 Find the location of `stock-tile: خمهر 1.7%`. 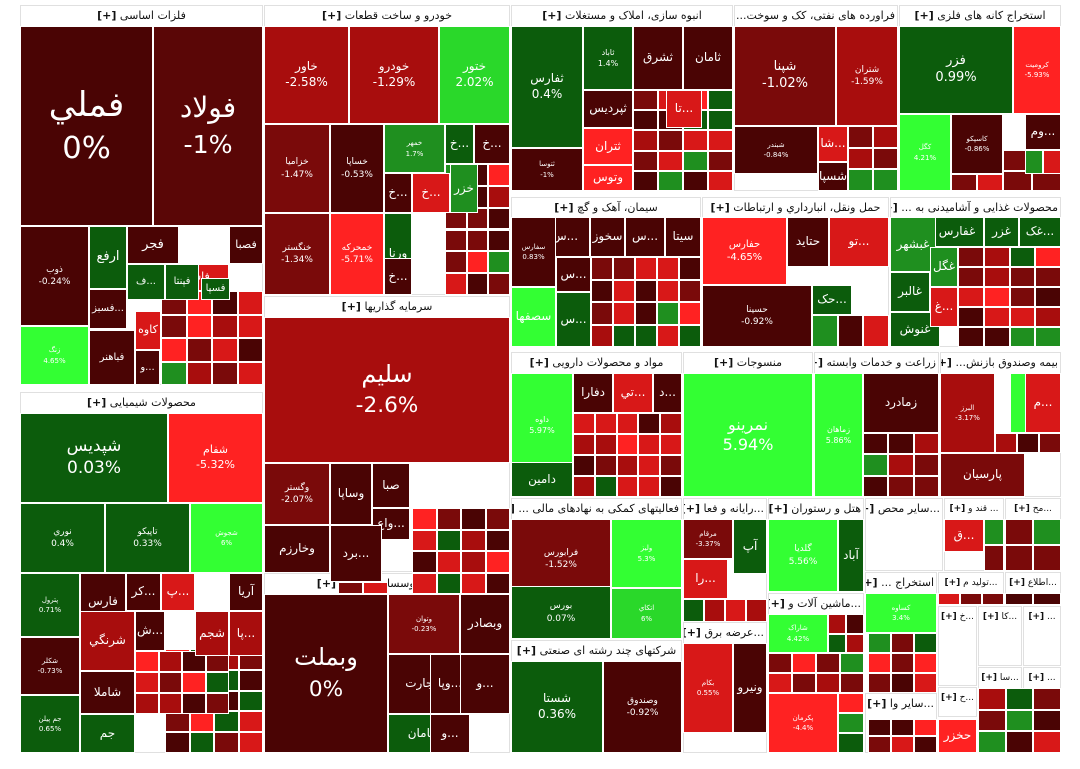

stock-tile: خمهر 1.7% is located at coordinates (414, 148).